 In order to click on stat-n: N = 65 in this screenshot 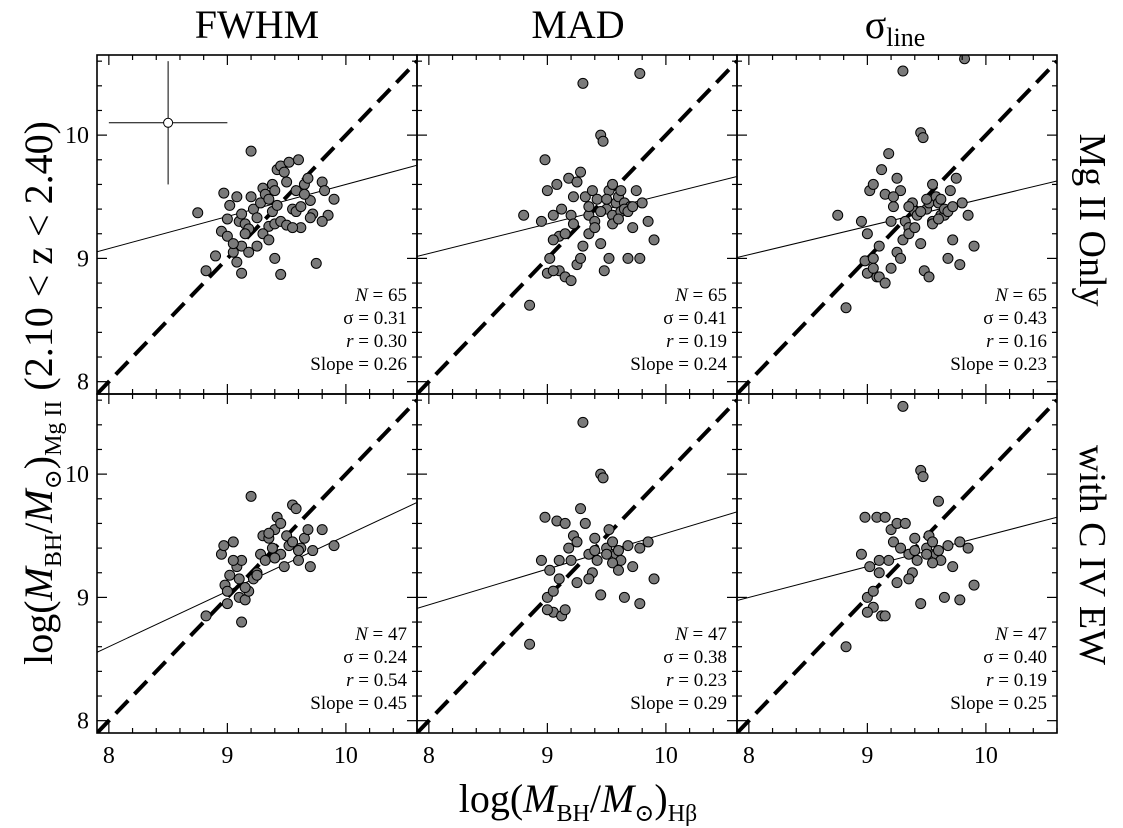, I will do `click(380, 295)`.